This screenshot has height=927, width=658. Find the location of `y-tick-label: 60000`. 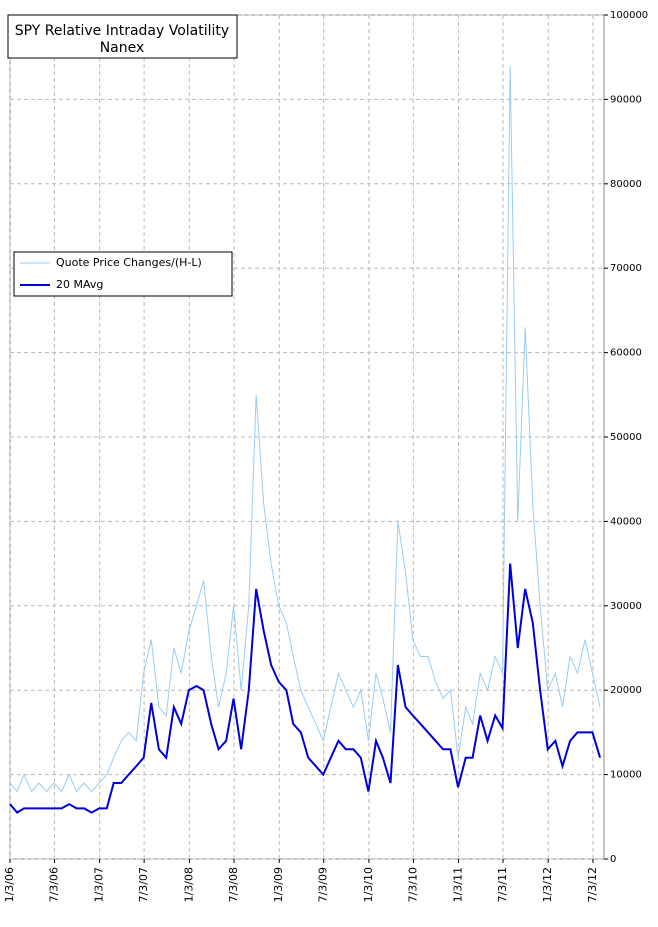

y-tick-label: 60000 is located at coordinates (626, 353).